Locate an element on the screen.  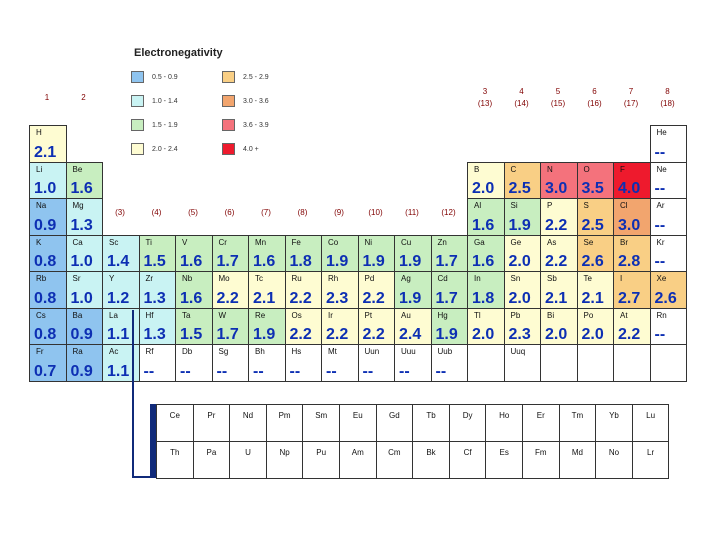
element-symbol: Mg is located at coordinates (78, 205).